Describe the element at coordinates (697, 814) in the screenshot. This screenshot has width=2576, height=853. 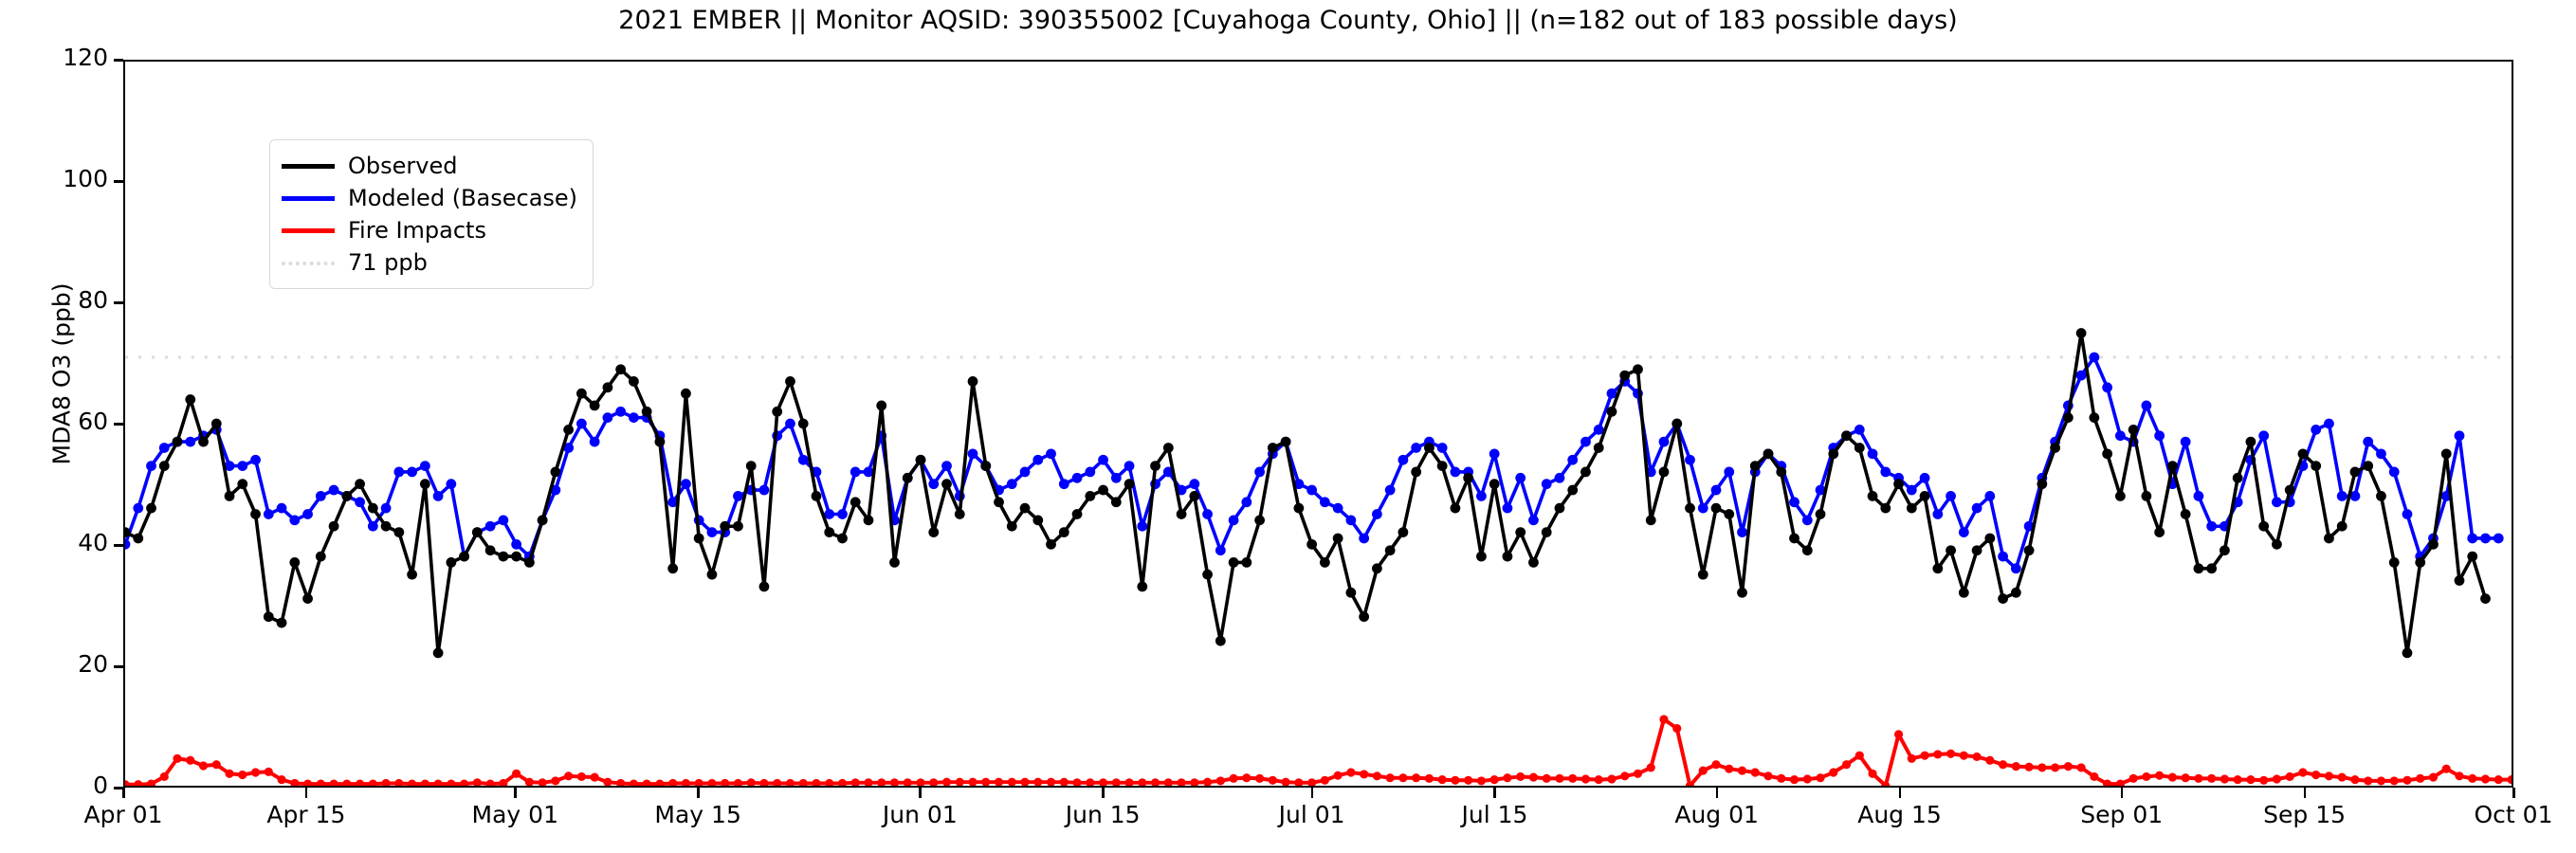
I see `x-tick-label: May 15` at that location.